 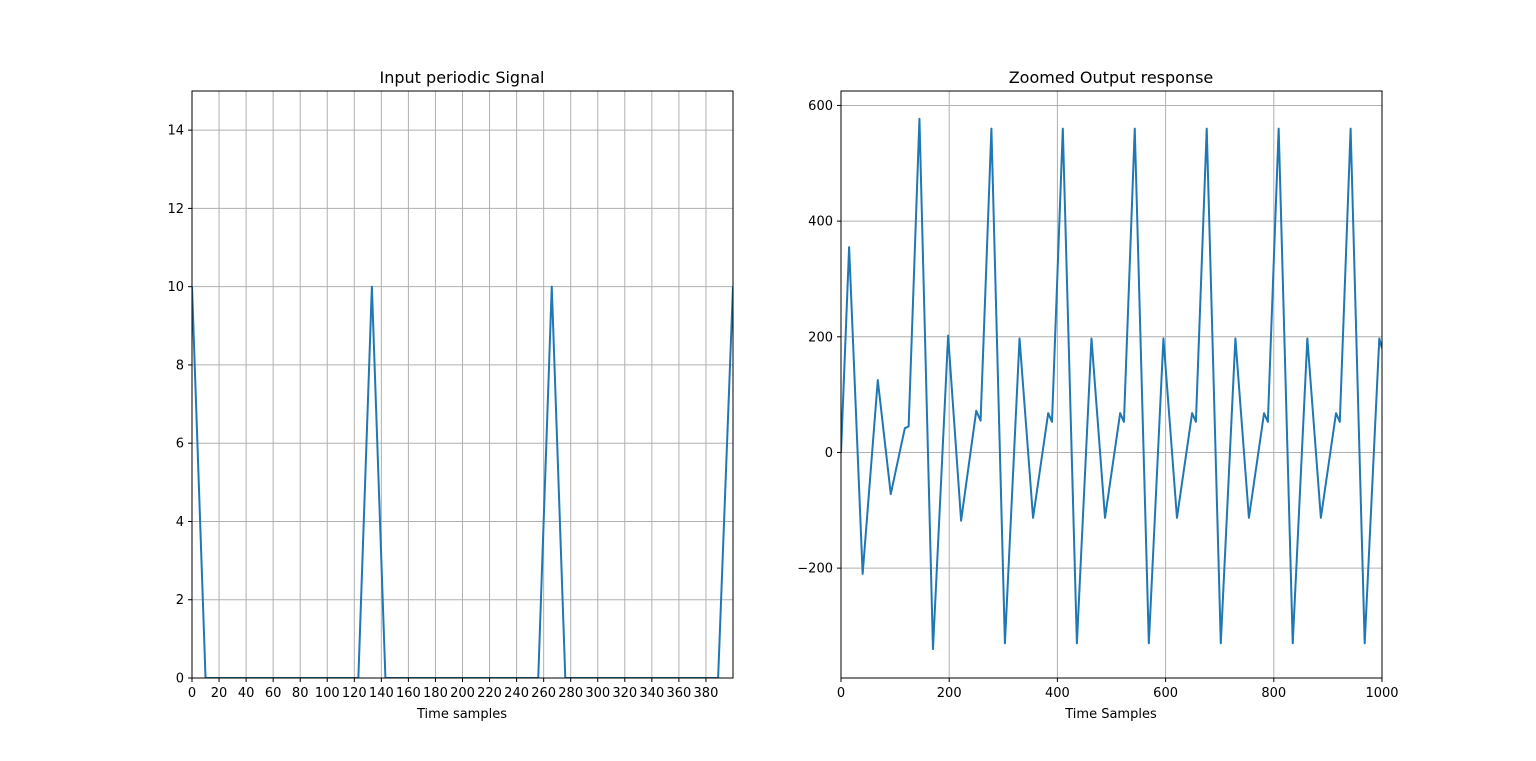 I want to click on input-signal-ytick-label-6: 12, so click(x=175, y=209).